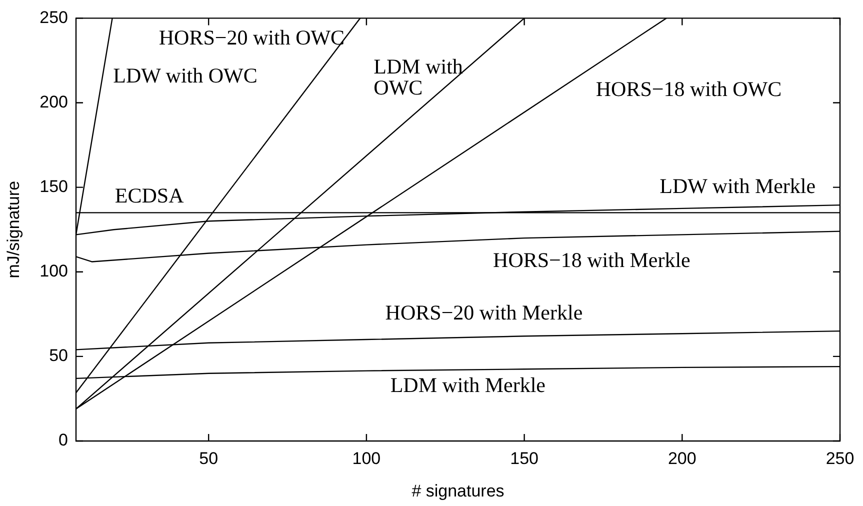  Describe the element at coordinates (524, 458) in the screenshot. I see `x-tick-label: 150` at that location.